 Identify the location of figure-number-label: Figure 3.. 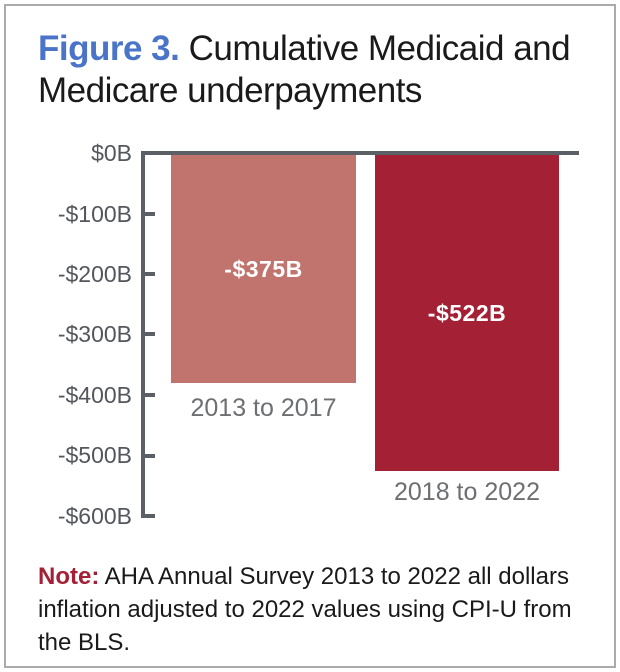
(109, 48).